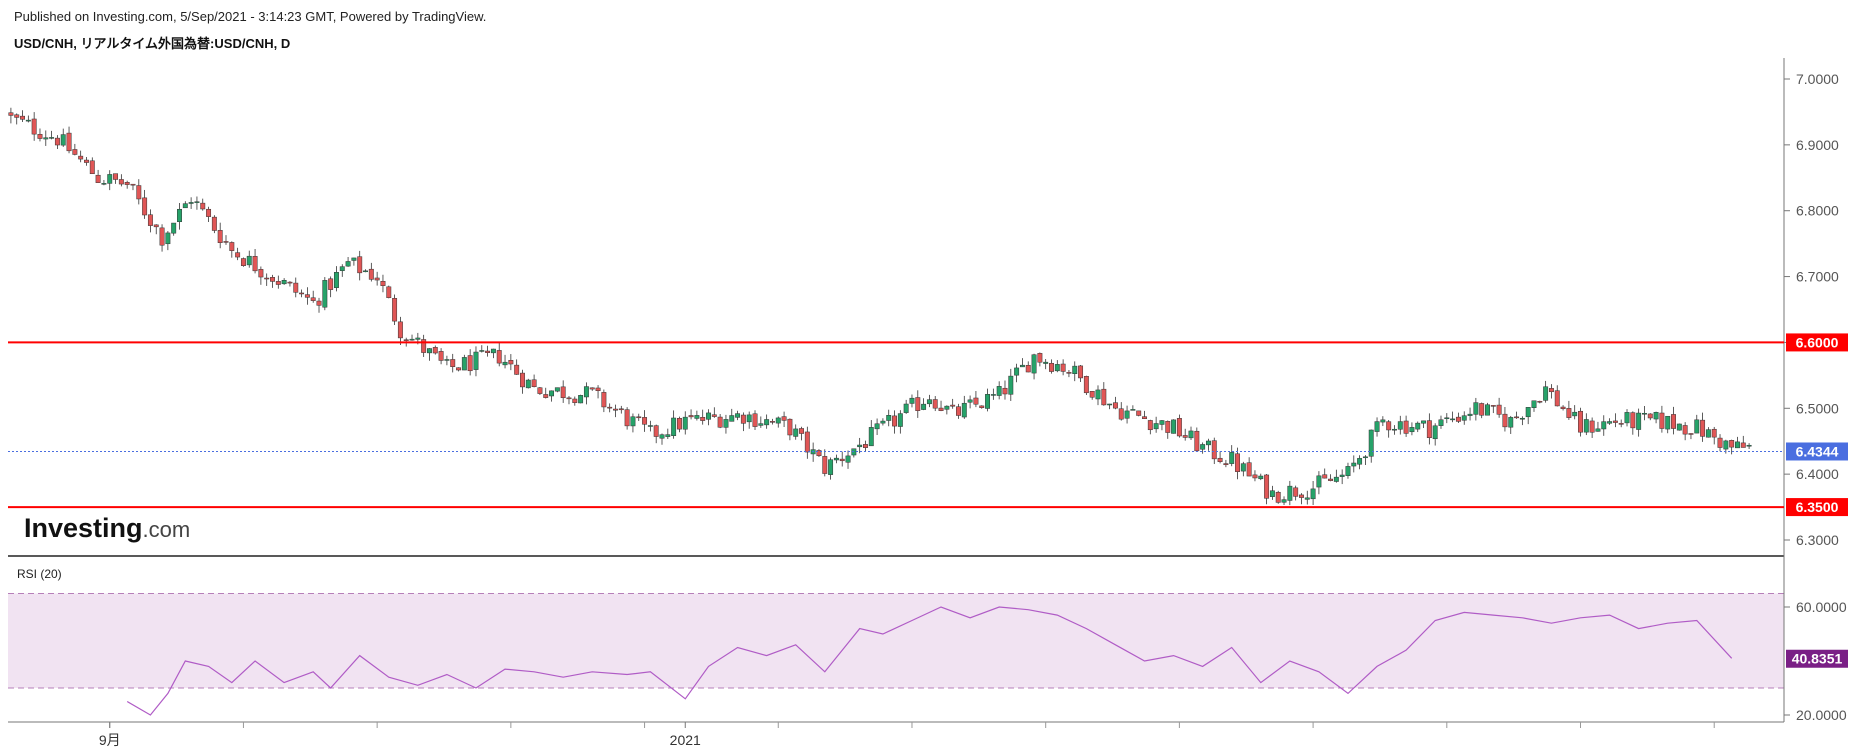 The width and height of the screenshot is (1854, 752). Describe the element at coordinates (1817, 474) in the screenshot. I see `price-tick-label: 6.4000` at that location.